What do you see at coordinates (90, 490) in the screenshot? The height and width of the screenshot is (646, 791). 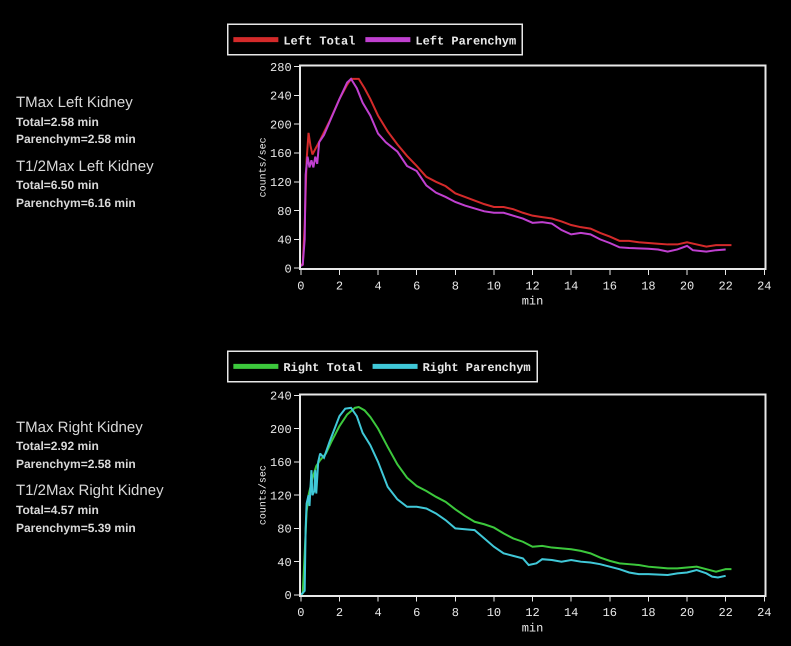 I see `text: T1/2Max Right Kidney` at bounding box center [90, 490].